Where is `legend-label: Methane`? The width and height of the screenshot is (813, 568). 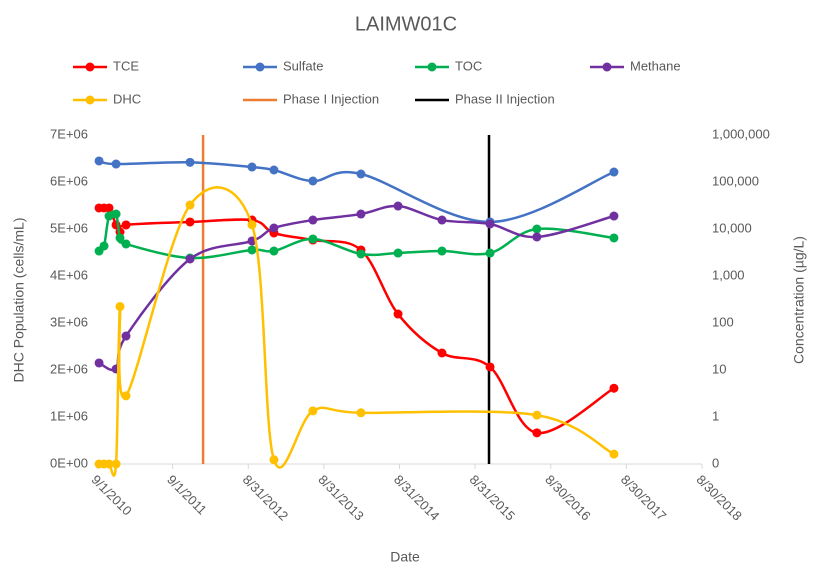 legend-label: Methane is located at coordinates (655, 65).